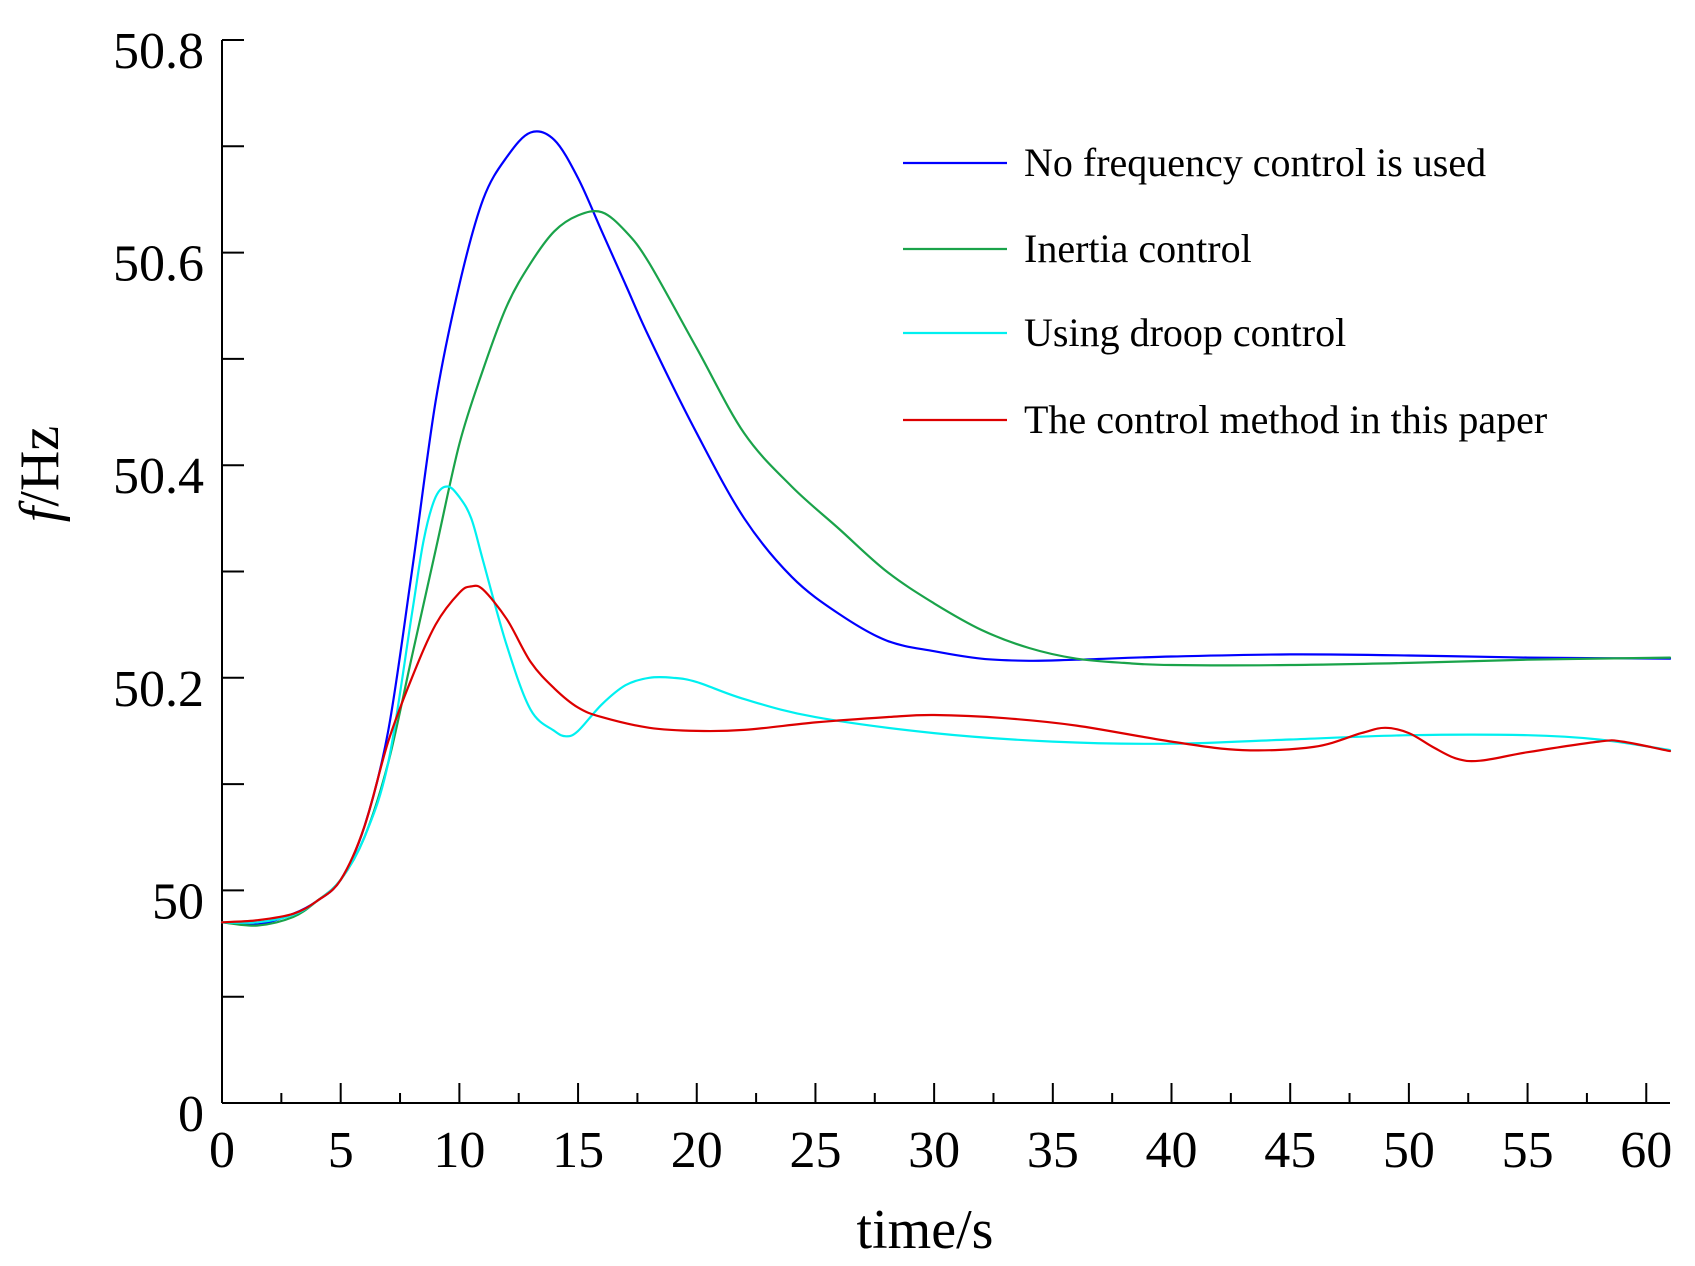 Image resolution: width=1695 pixels, height=1266 pixels. Describe the element at coordinates (1528, 1150) in the screenshot. I see `x-tick-label: 55` at that location.